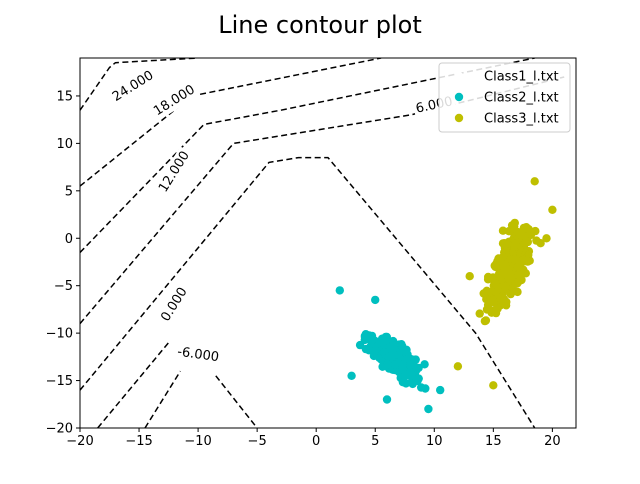 The height and width of the screenshot is (484, 640). I want to click on y-tick-label: 0, so click(69, 239).